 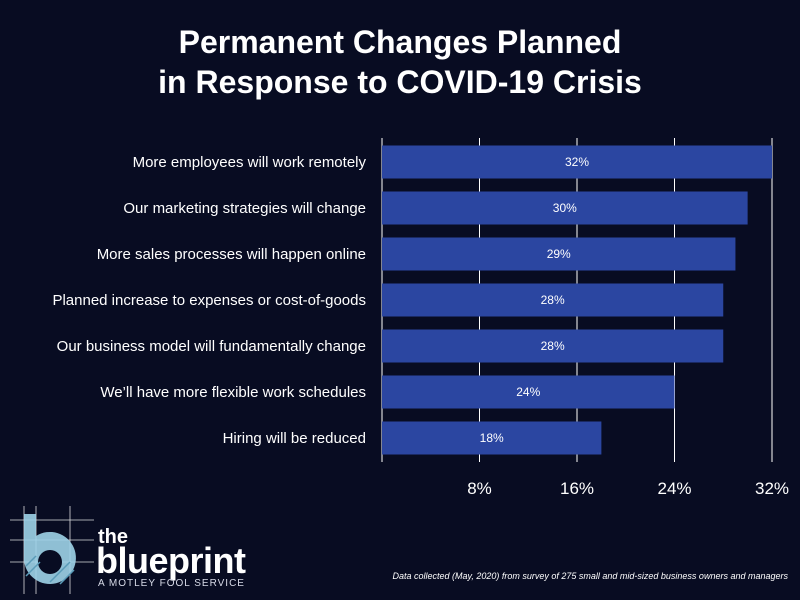 I want to click on chart-title-line-1: Permanent Changes Planned, so click(x=400, y=42).